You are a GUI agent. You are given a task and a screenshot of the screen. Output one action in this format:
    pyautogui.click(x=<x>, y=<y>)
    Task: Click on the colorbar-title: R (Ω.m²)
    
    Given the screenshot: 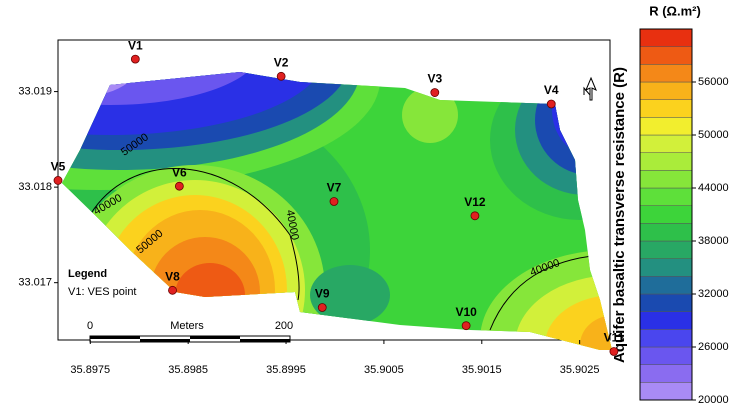 What is the action you would take?
    pyautogui.click(x=675, y=10)
    